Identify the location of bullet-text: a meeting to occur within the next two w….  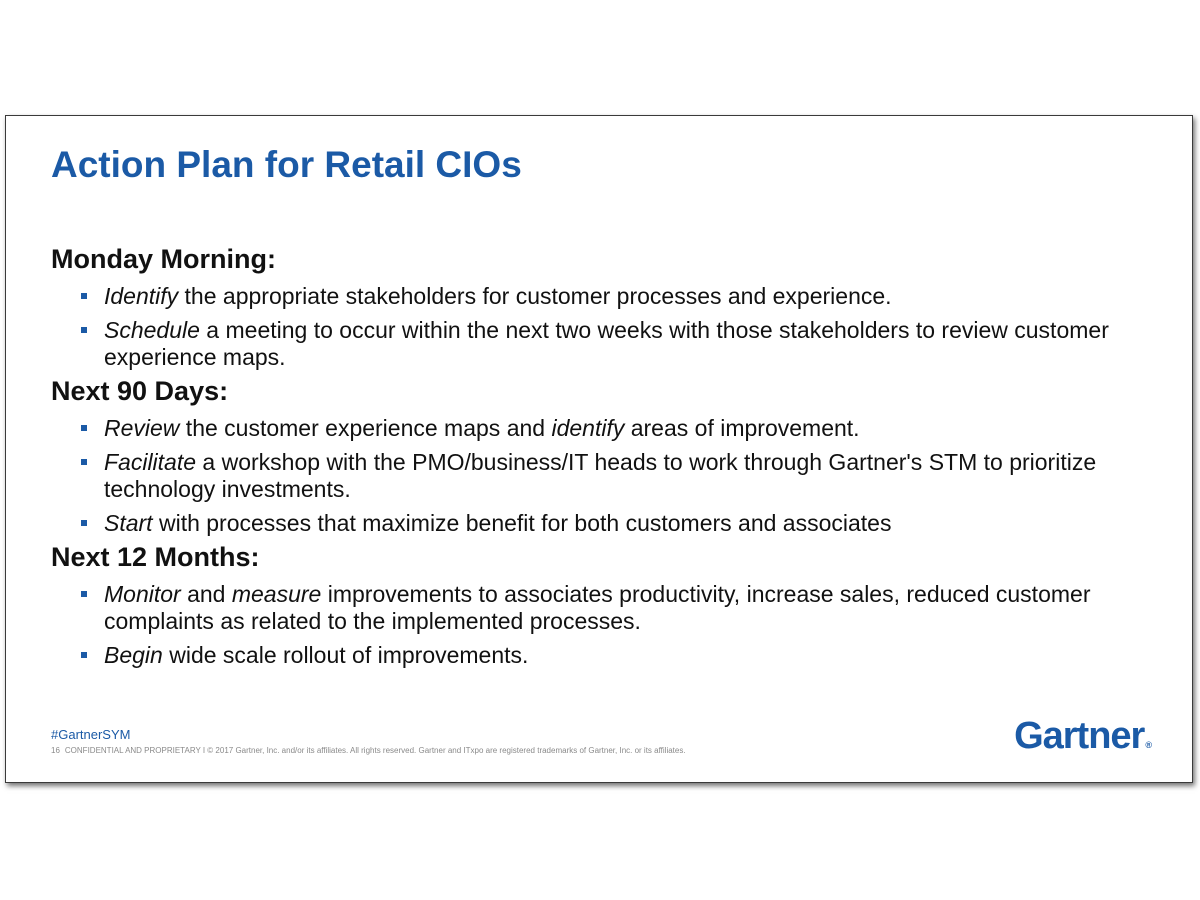
(606, 343).